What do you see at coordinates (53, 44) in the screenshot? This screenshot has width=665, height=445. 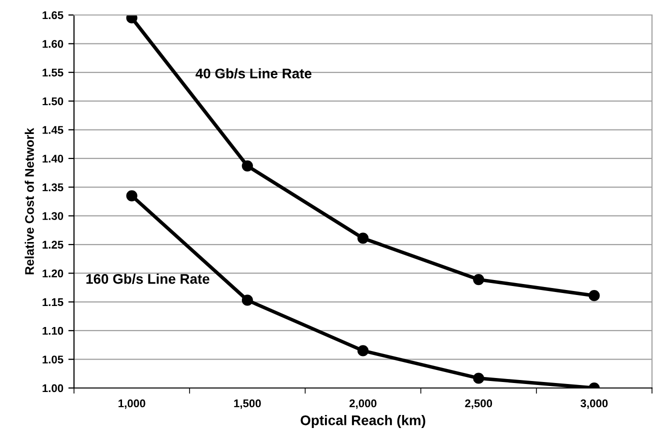 I see `y-tick-label: 1.60` at bounding box center [53, 44].